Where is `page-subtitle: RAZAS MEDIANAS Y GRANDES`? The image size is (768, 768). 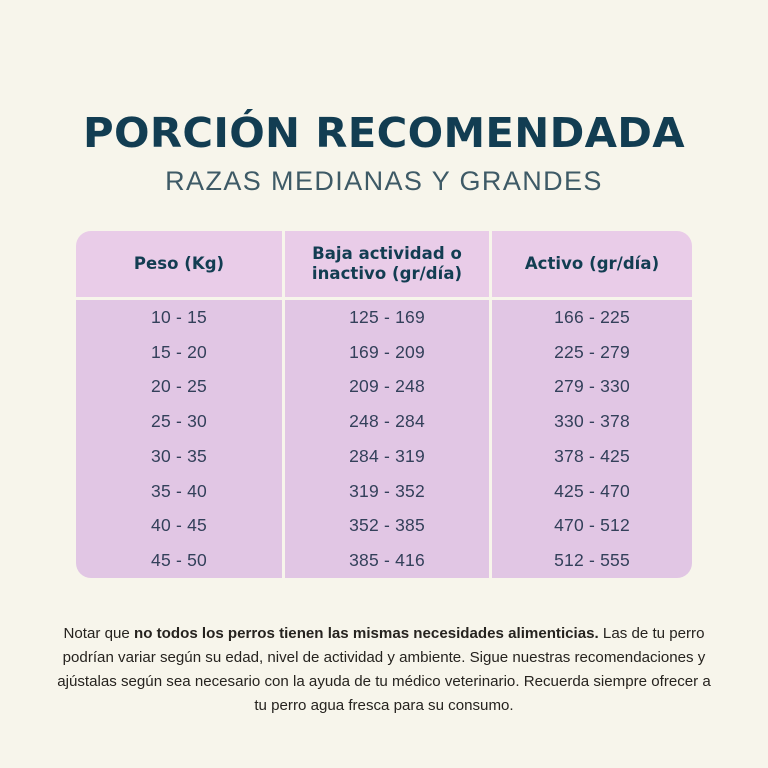
page-subtitle: RAZAS MEDIANAS Y GRANDES is located at coordinates (384, 181).